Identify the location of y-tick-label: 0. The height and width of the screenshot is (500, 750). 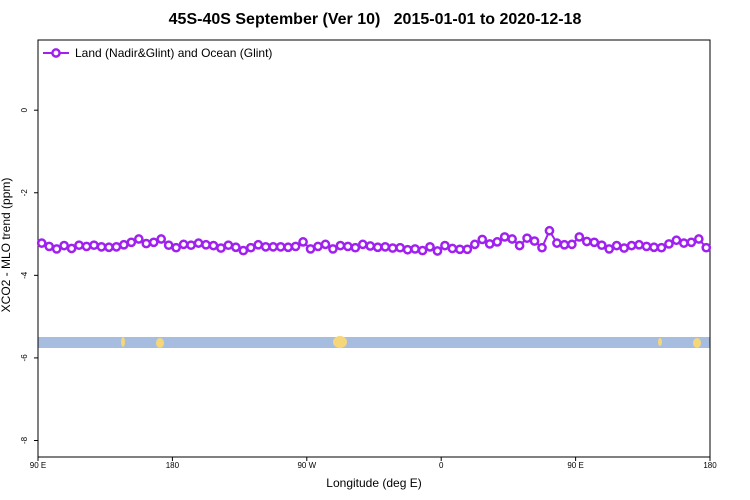
(24, 109).